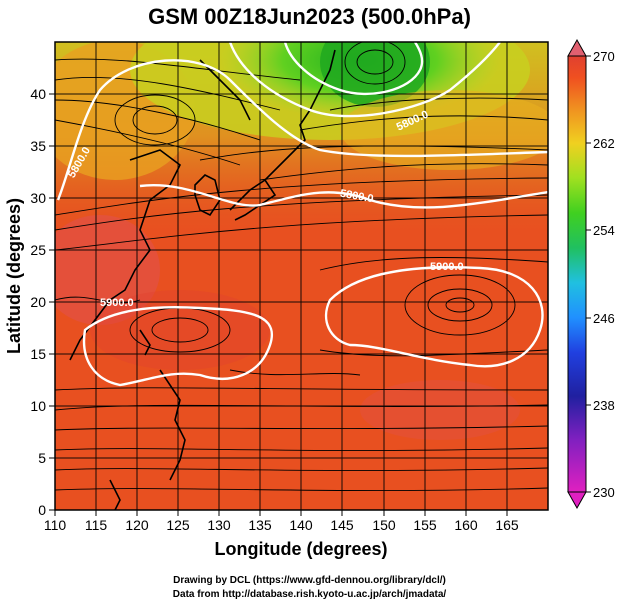 The width and height of the screenshot is (619, 605). Describe the element at coordinates (604, 405) in the screenshot. I see `colorbar-tick-label: 238` at that location.